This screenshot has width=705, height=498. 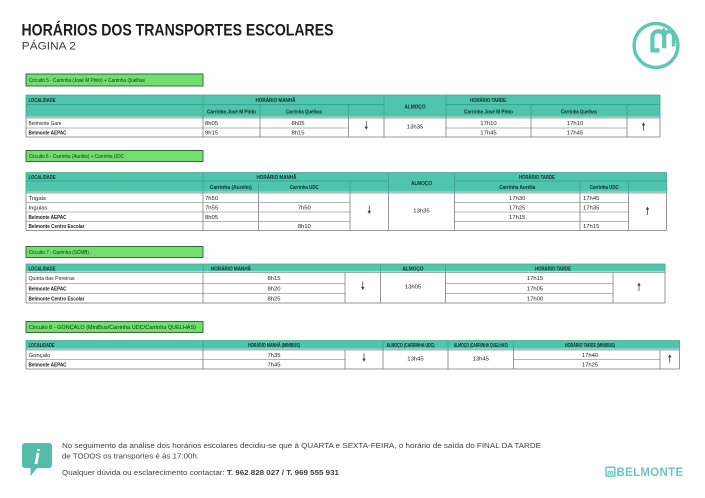 I want to click on svg-text: Gonçalo, so click(x=40, y=356).